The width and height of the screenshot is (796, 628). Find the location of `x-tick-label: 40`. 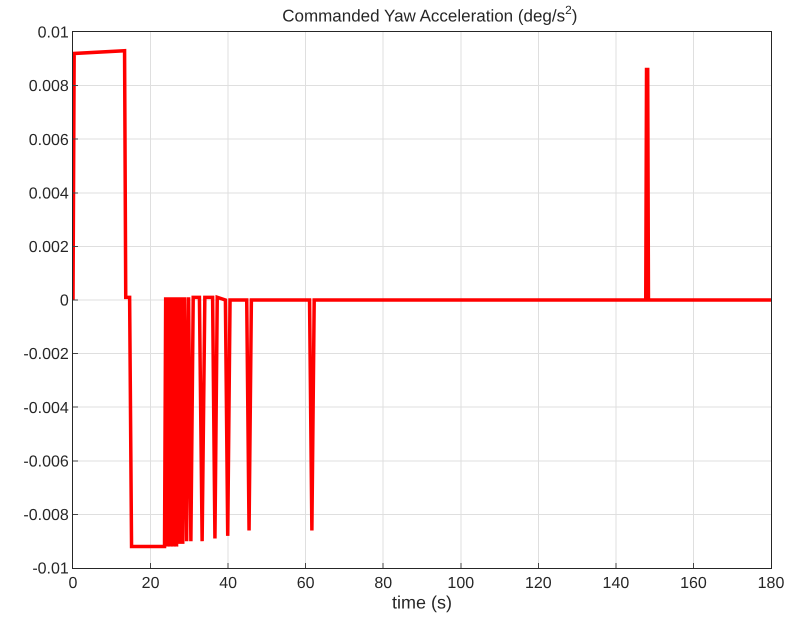

x-tick-label: 40 is located at coordinates (228, 583).